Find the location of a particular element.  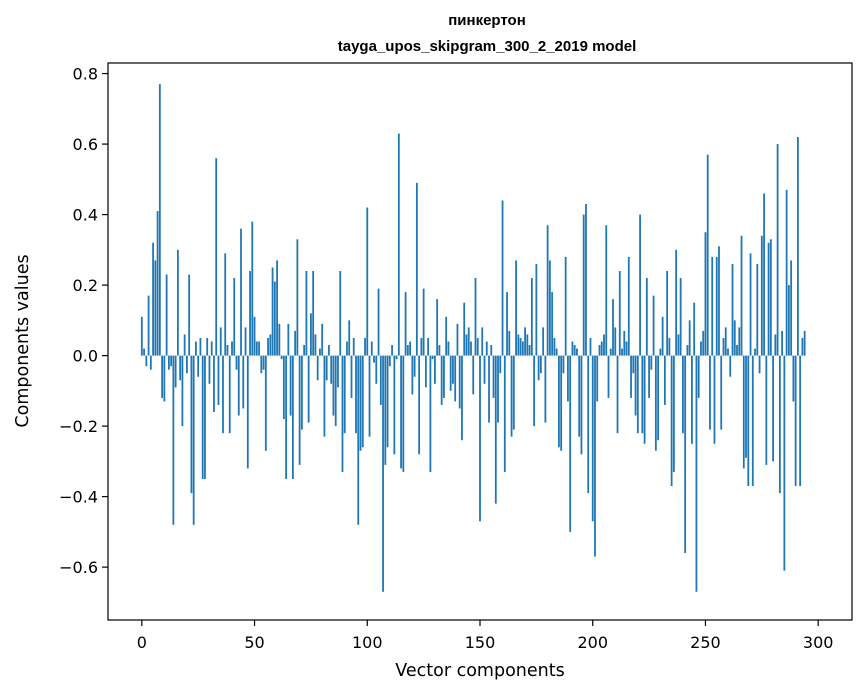

x-tick-label: 150 is located at coordinates (480, 642).